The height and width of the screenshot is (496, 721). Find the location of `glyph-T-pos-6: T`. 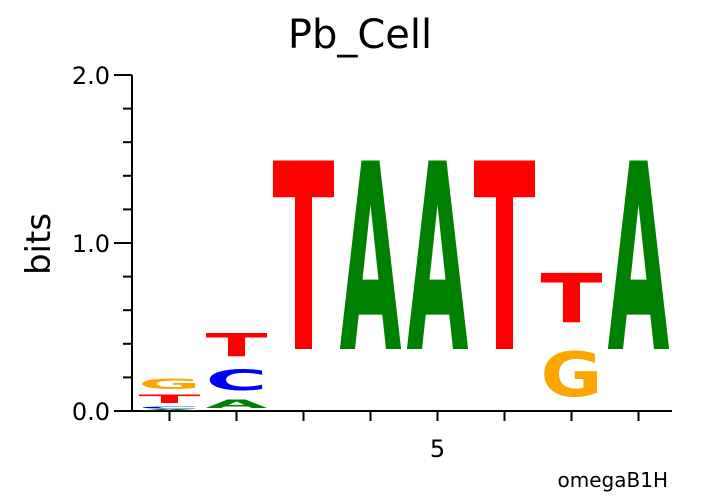

glyph-T-pos-6: T is located at coordinates (505, 260).